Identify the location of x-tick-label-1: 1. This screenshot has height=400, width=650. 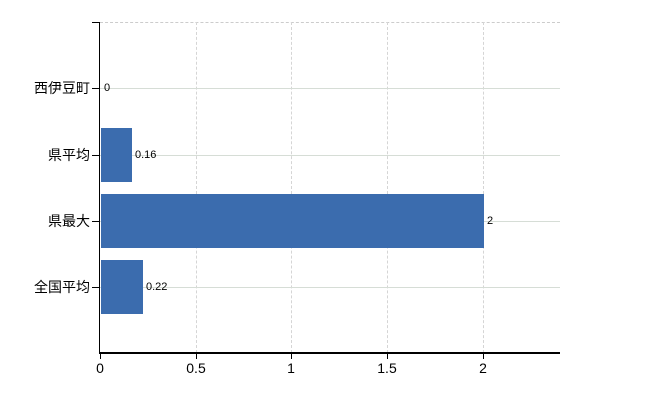
(291, 368).